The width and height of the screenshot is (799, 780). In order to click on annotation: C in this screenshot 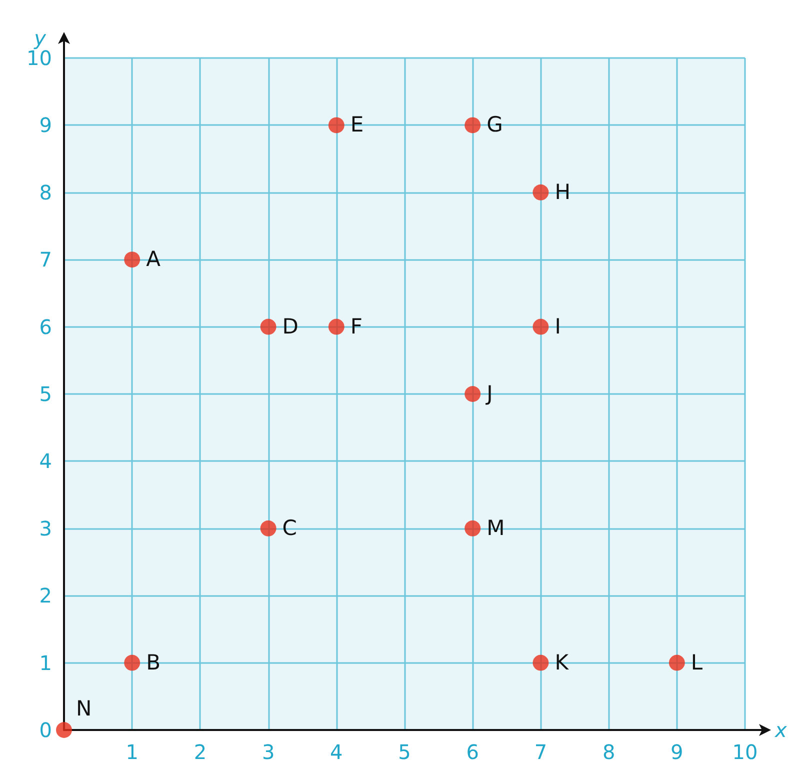, I will do `click(289, 528)`.